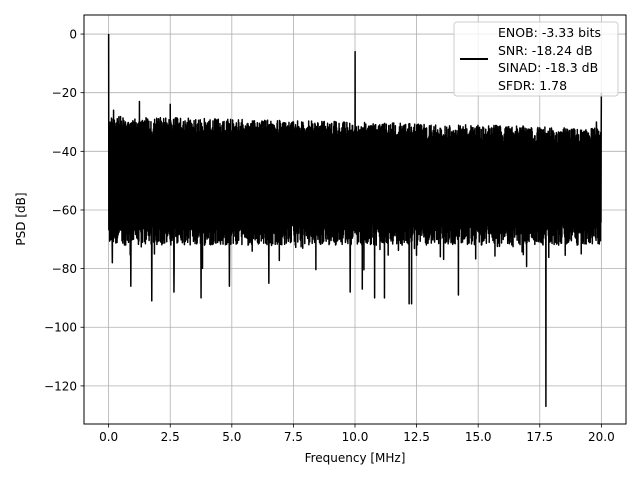 This screenshot has height=480, width=640. What do you see at coordinates (21, 218) in the screenshot?
I see `y-axis-label: PSD [dB]` at bounding box center [21, 218].